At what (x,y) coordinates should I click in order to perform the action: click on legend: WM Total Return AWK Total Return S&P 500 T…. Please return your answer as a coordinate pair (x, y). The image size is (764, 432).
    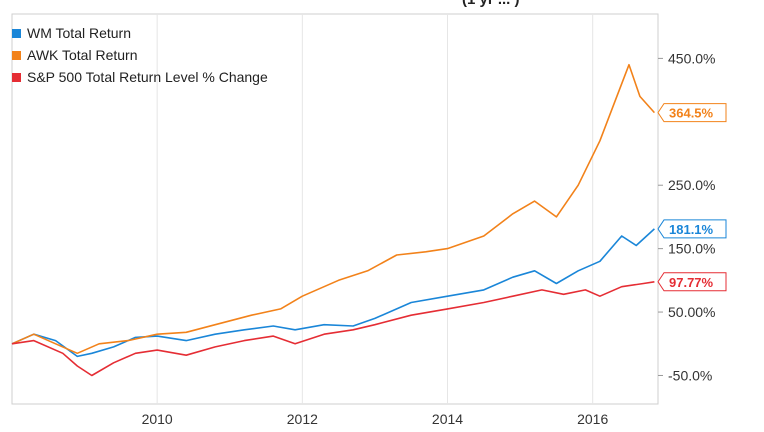
    Looking at the image, I should click on (140, 55).